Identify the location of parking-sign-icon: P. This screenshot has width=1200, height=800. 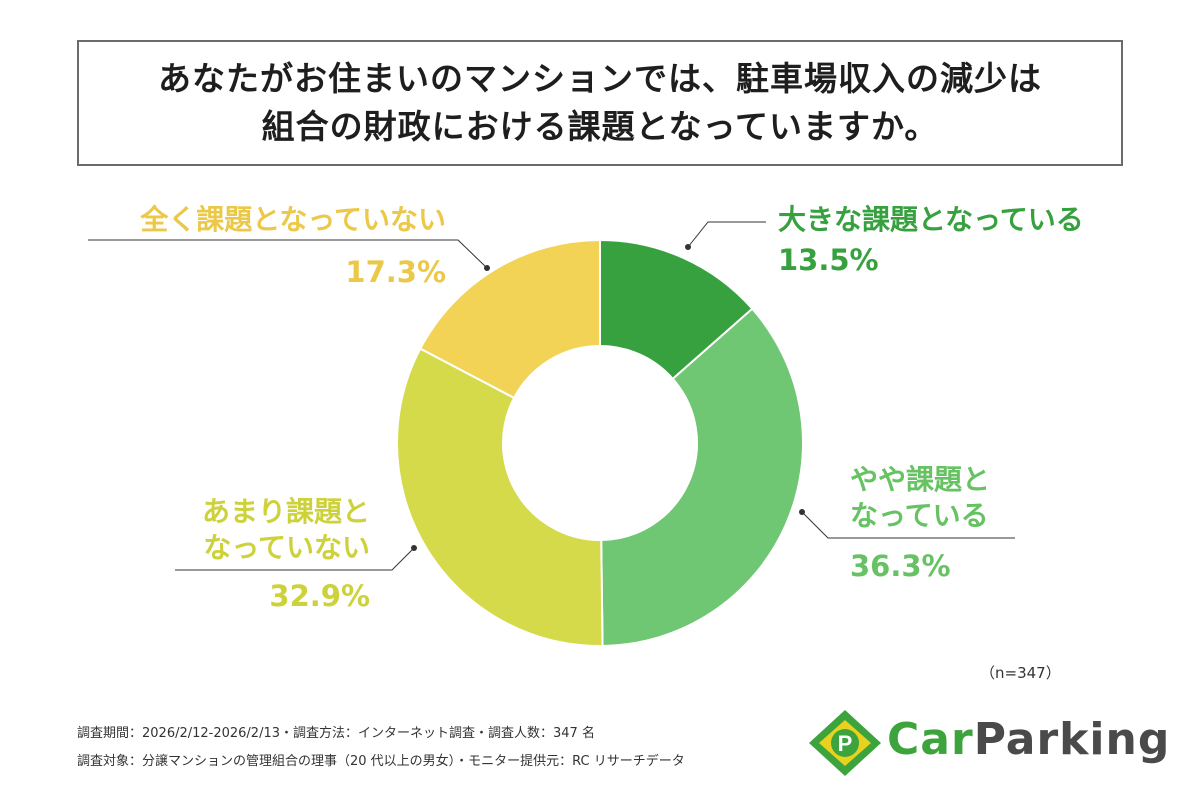
(845, 743).